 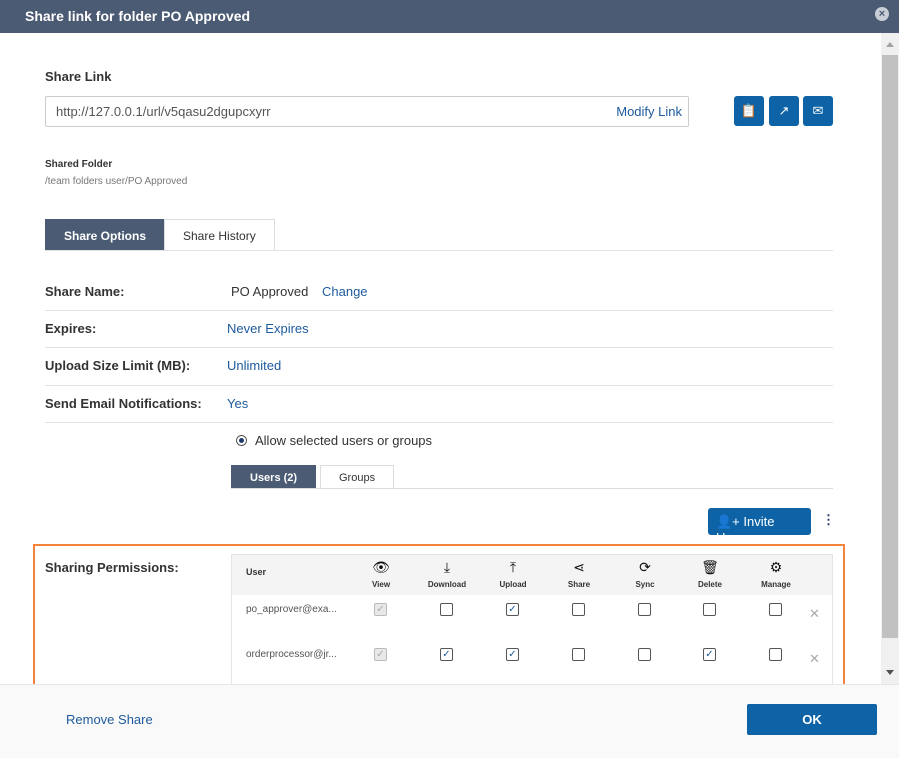 What do you see at coordinates (268, 328) in the screenshot?
I see `expires-link: Never Expires` at bounding box center [268, 328].